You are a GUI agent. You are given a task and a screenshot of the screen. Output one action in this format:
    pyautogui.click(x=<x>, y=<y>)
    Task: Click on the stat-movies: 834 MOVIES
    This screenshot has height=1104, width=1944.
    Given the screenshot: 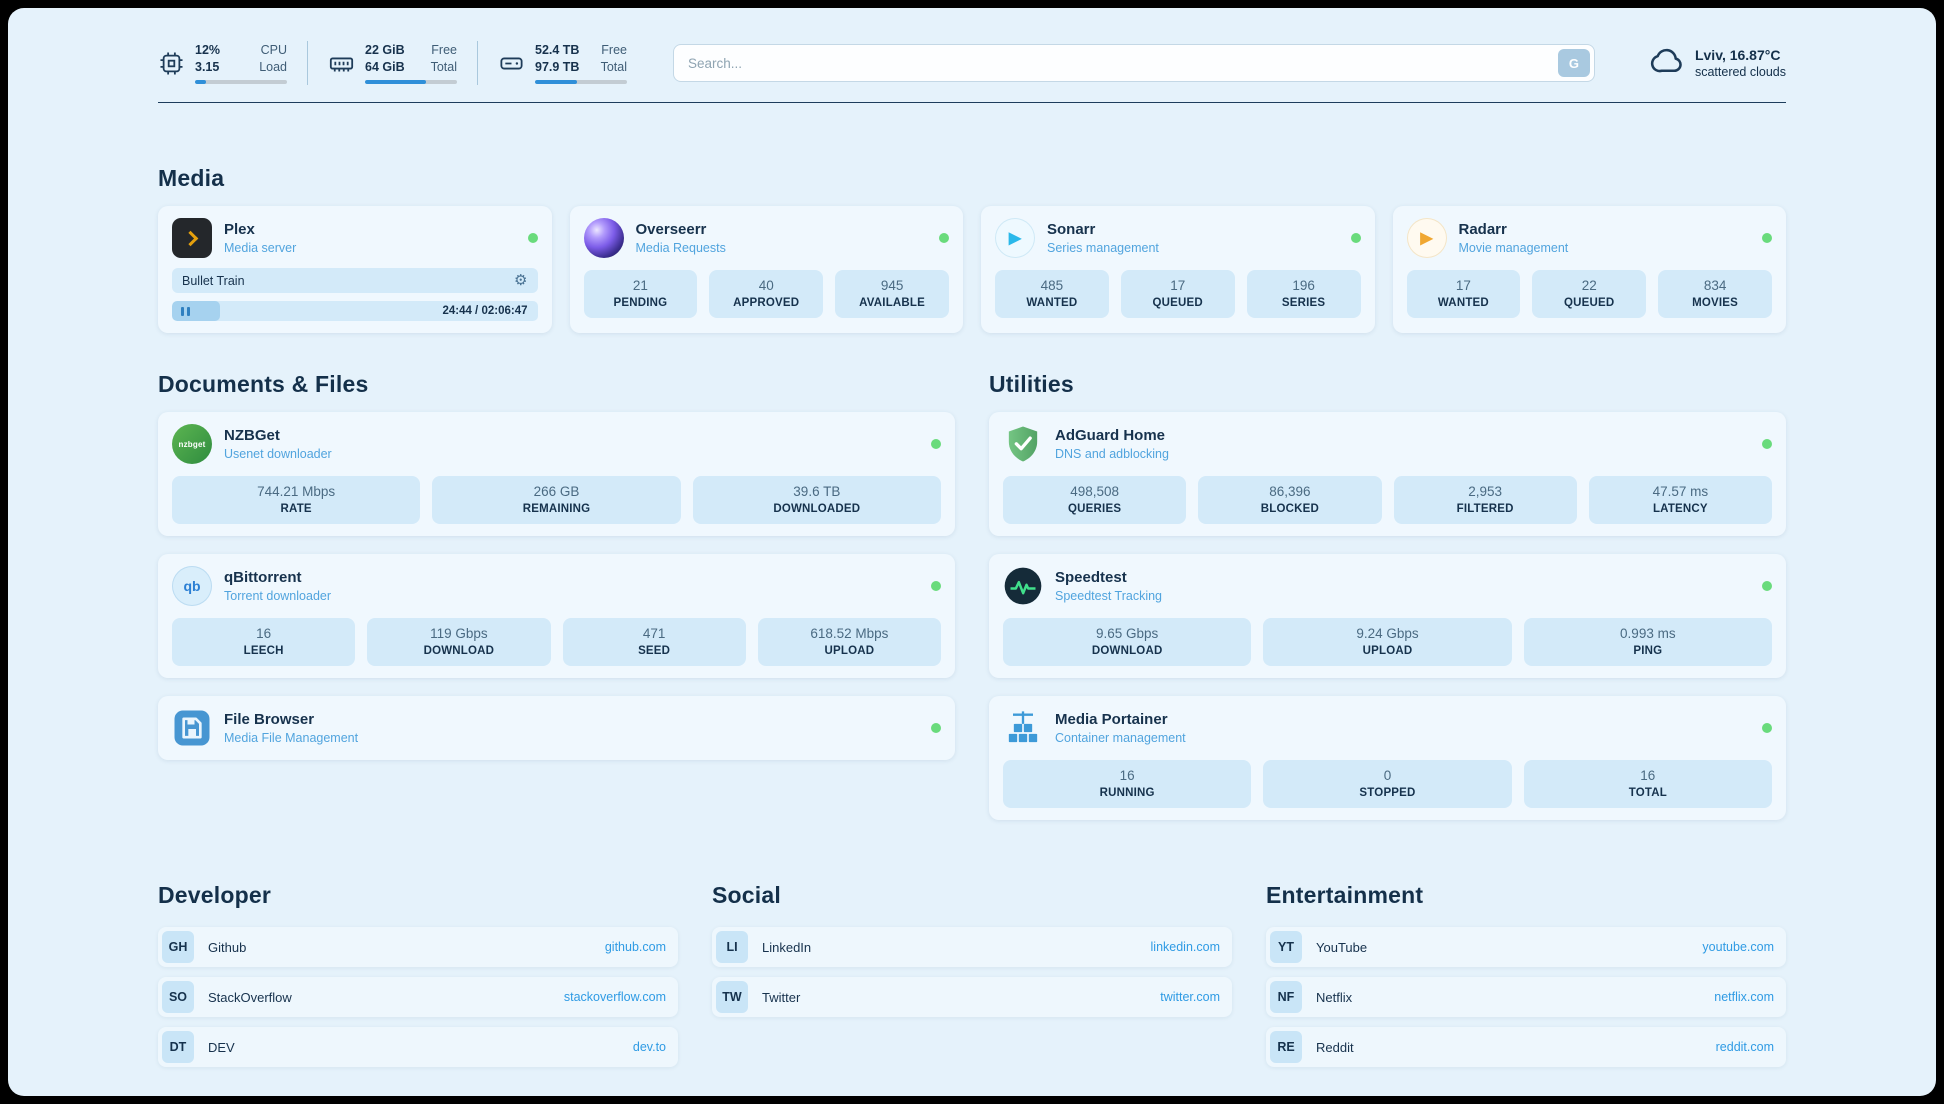 What is the action you would take?
    pyautogui.click(x=1715, y=294)
    